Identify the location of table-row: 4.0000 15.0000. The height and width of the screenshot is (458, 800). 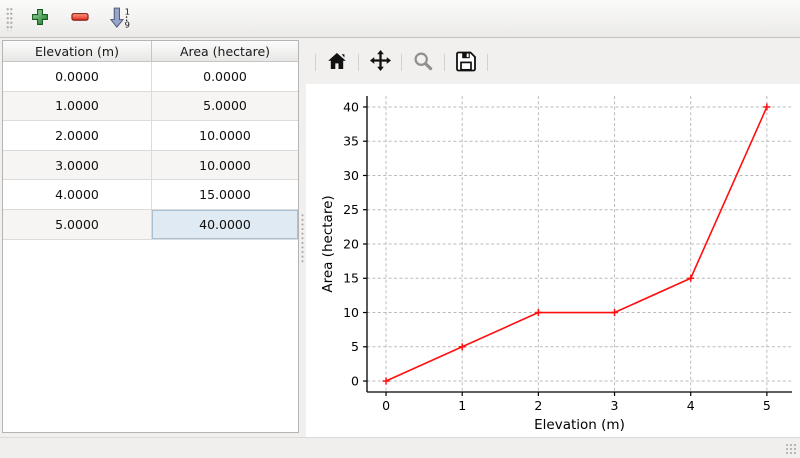
(150, 195).